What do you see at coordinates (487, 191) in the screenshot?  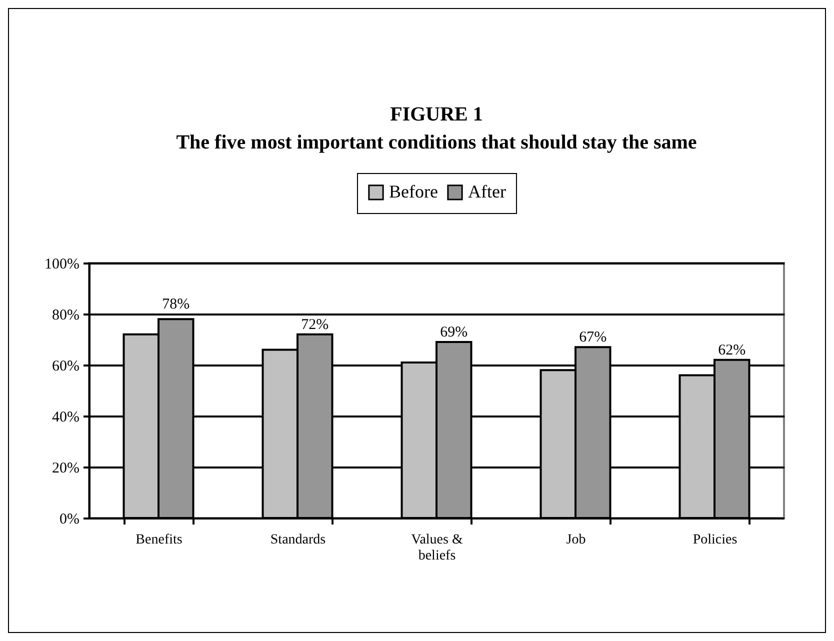 I see `legend-label: After` at bounding box center [487, 191].